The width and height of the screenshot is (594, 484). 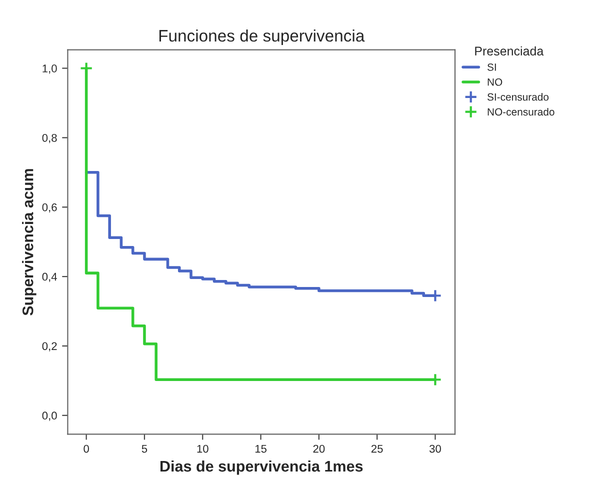 What do you see at coordinates (202, 448) in the screenshot?
I see `x-tick-label: 10` at bounding box center [202, 448].